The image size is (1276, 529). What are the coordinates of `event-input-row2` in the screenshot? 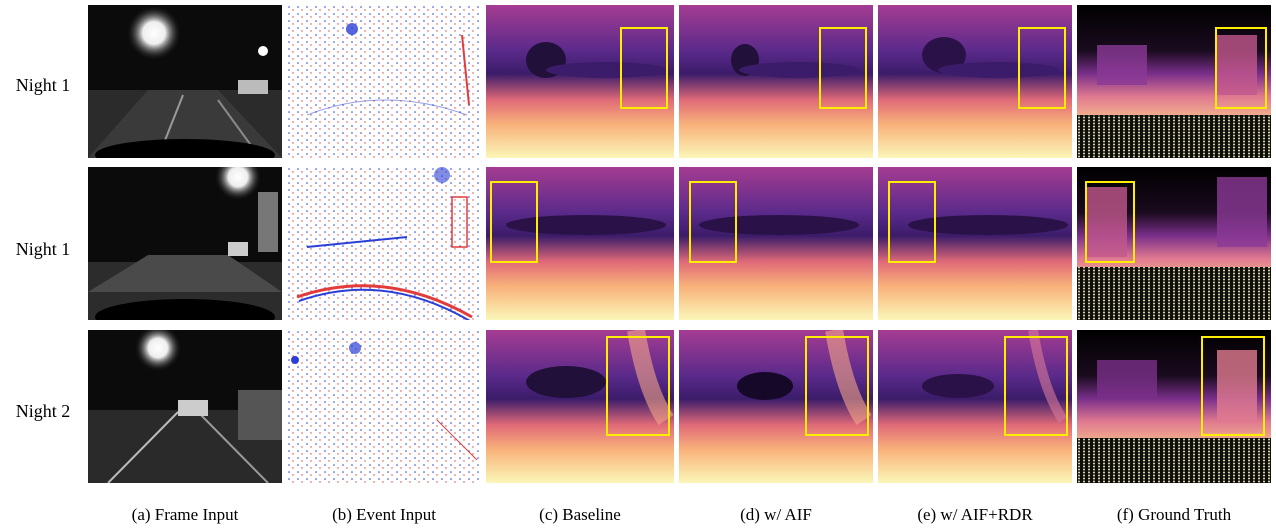 It's located at (384, 243).